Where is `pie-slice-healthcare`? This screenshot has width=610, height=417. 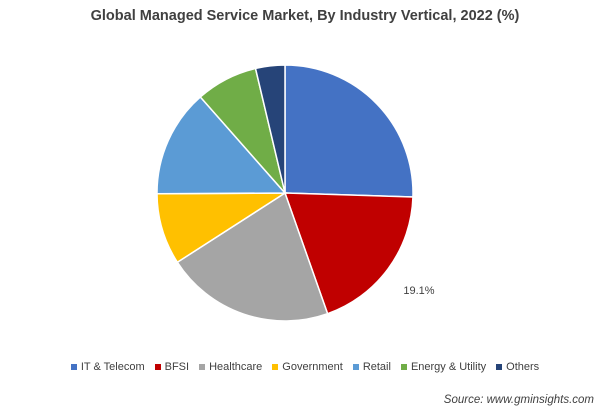 pie-slice-healthcare is located at coordinates (252, 256).